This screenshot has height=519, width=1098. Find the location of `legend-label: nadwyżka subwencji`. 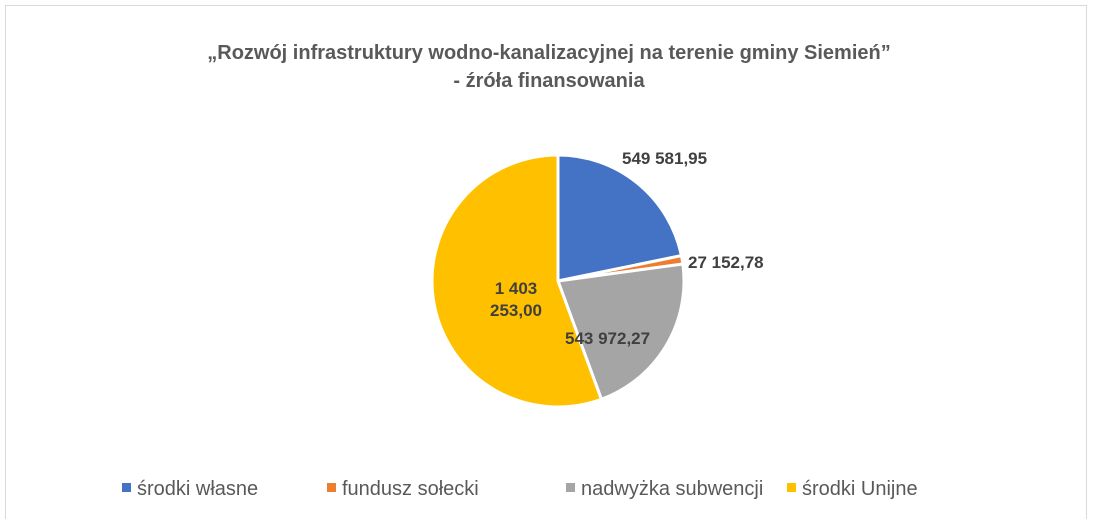

legend-label: nadwyżka subwencji is located at coordinates (672, 489).